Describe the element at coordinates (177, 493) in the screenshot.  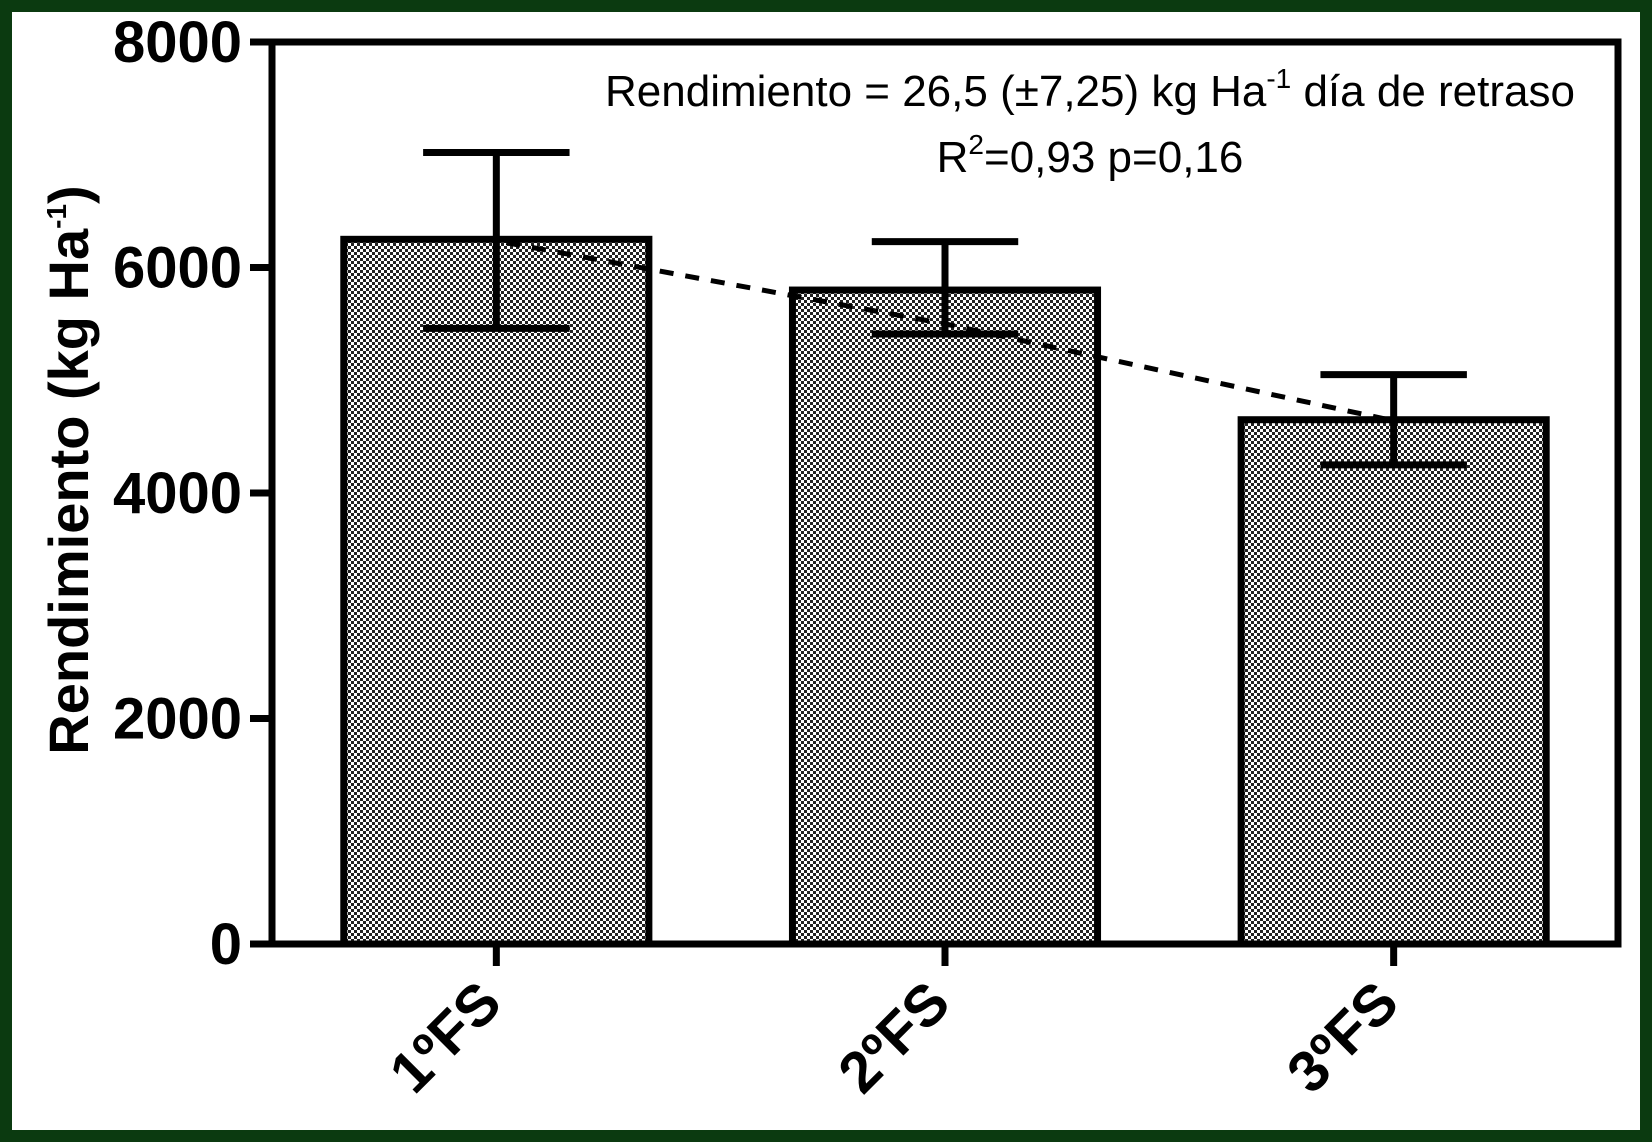
I see `y-tick-label-2: 4000` at that location.